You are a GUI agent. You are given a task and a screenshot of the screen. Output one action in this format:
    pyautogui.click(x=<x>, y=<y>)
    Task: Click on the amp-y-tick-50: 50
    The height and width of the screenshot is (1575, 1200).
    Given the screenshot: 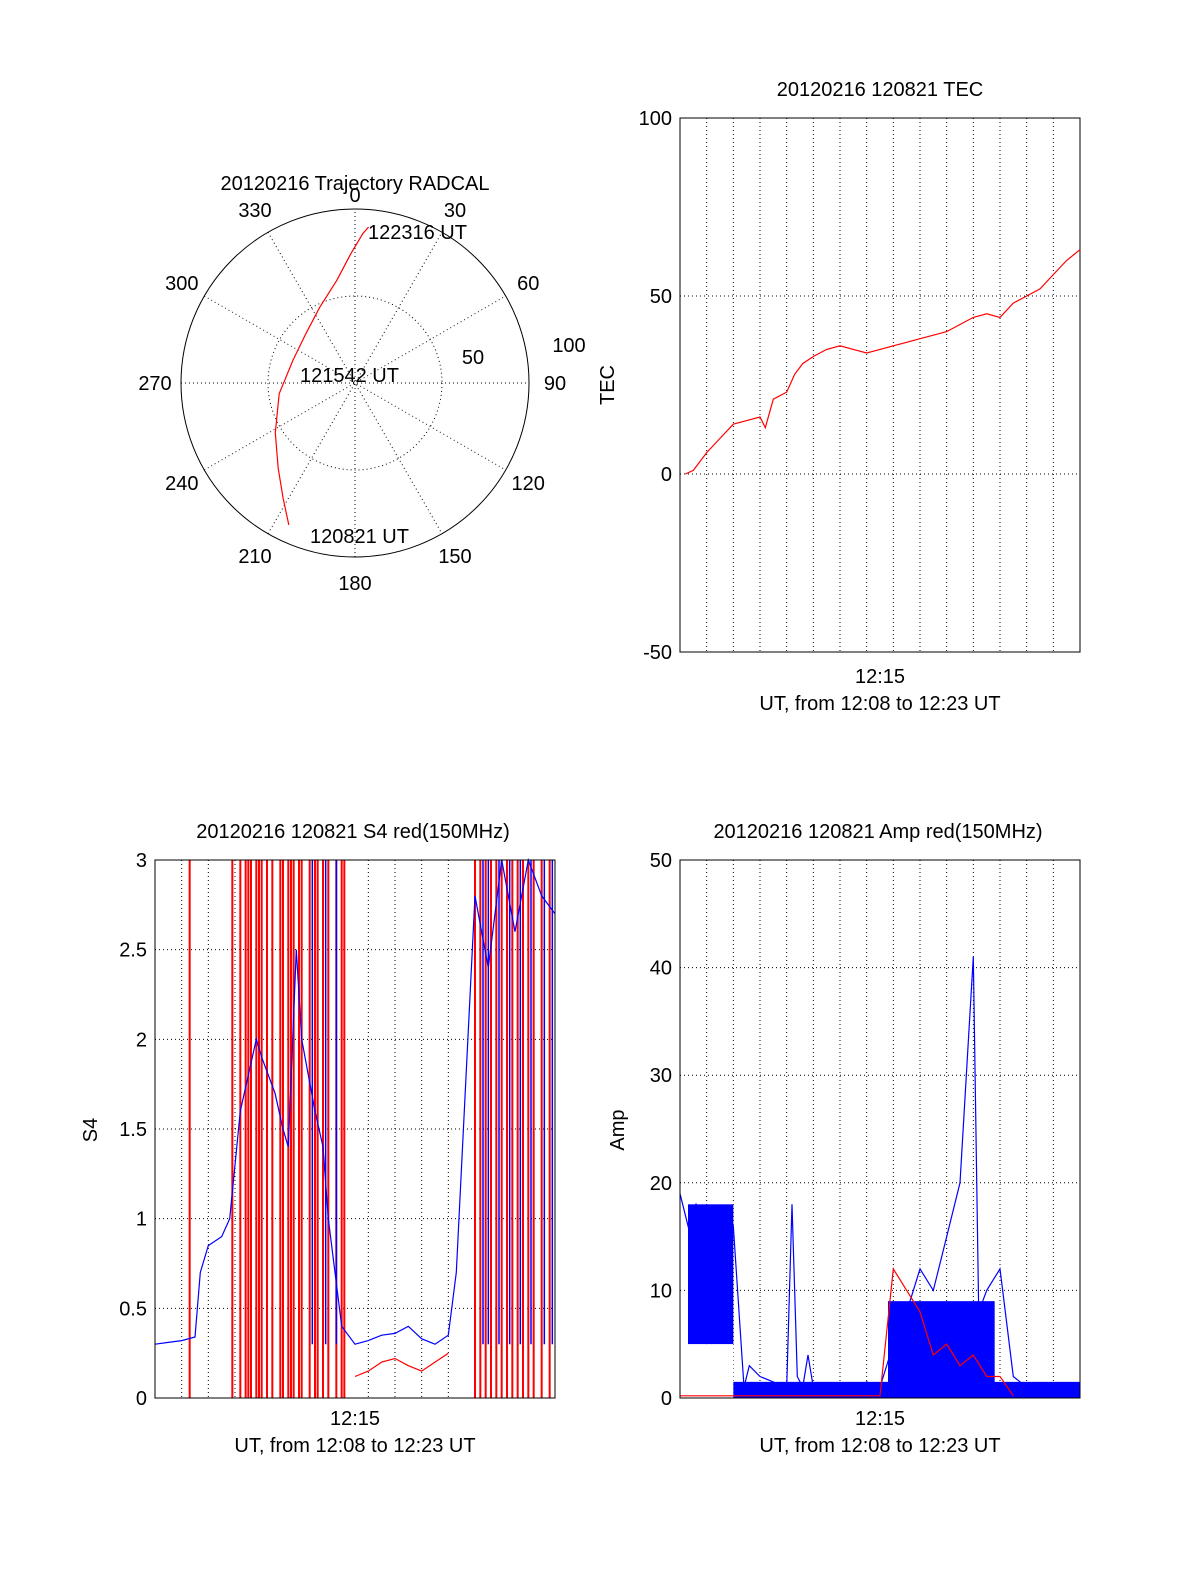 What is the action you would take?
    pyautogui.click(x=661, y=861)
    